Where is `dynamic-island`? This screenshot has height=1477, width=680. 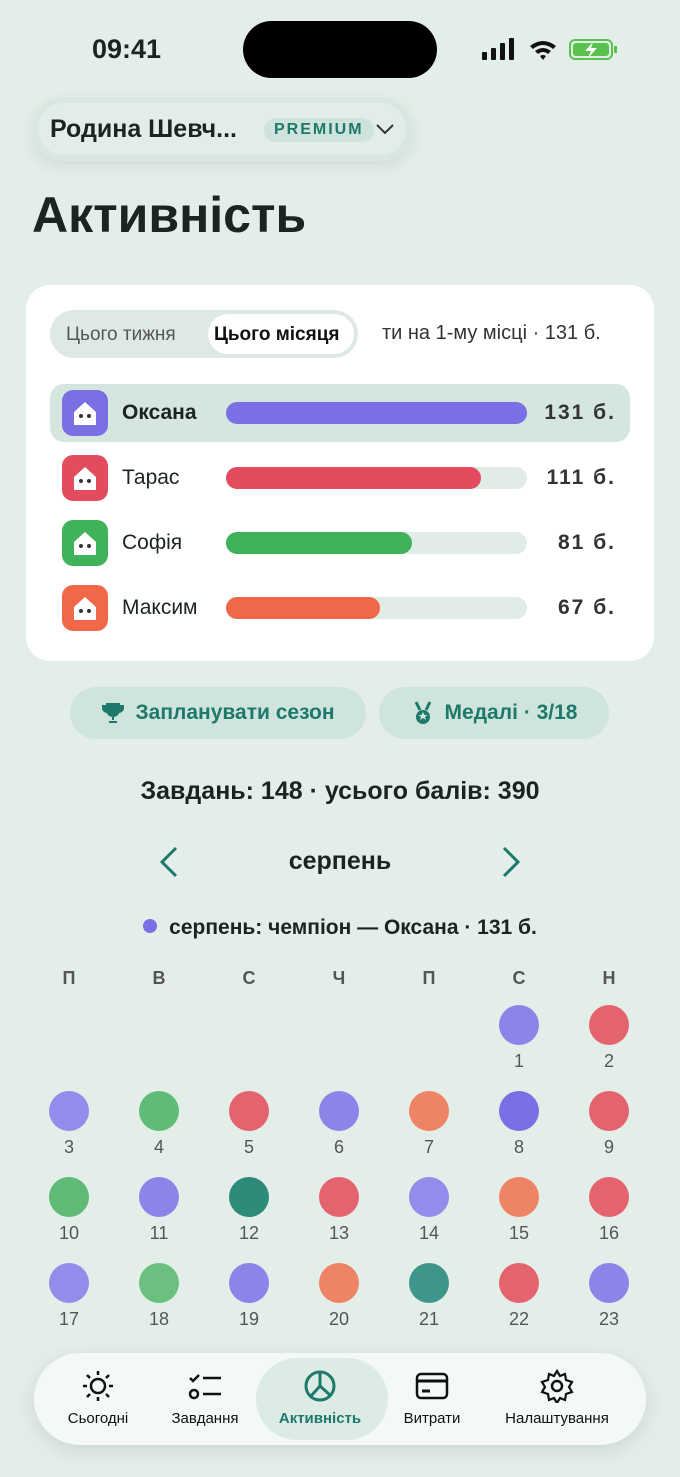 dynamic-island is located at coordinates (340, 49).